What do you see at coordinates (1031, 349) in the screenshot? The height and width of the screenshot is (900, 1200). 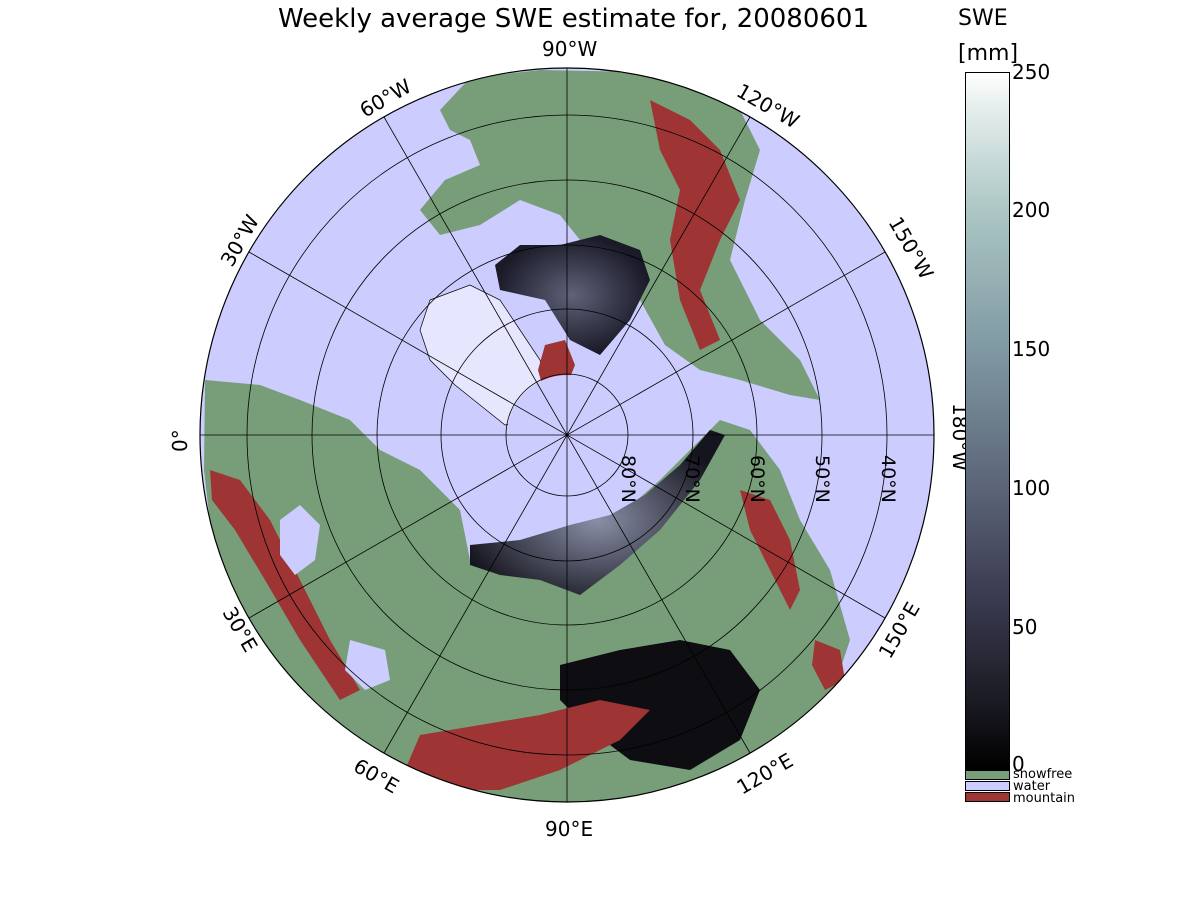 I see `colorbar-tick-150: 150` at bounding box center [1031, 349].